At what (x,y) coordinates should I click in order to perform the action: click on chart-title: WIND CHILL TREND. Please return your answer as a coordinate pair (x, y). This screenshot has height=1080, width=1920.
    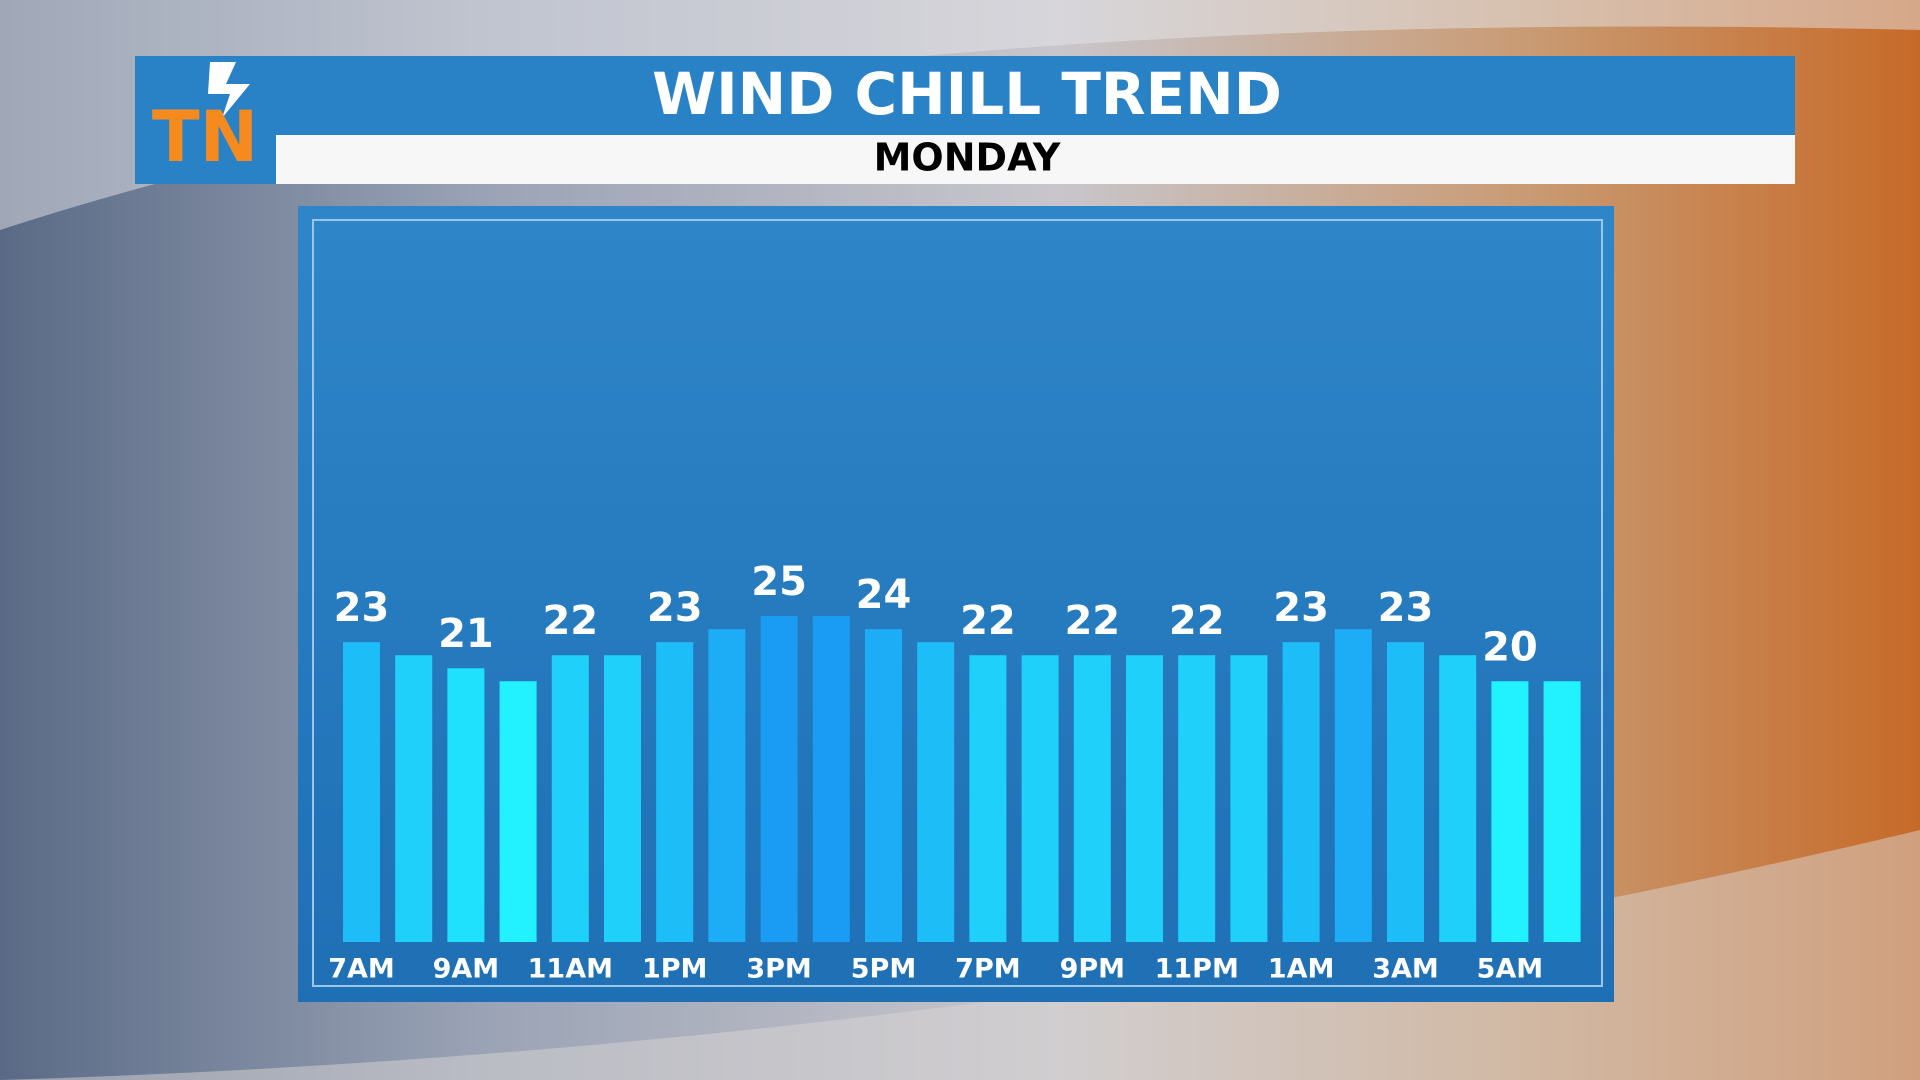
    Looking at the image, I should click on (967, 94).